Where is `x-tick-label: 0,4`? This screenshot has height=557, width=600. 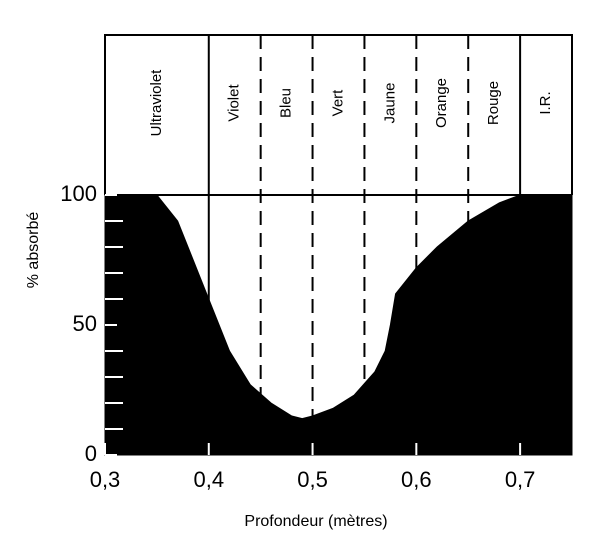 x-tick-label: 0,4 is located at coordinates (208, 479).